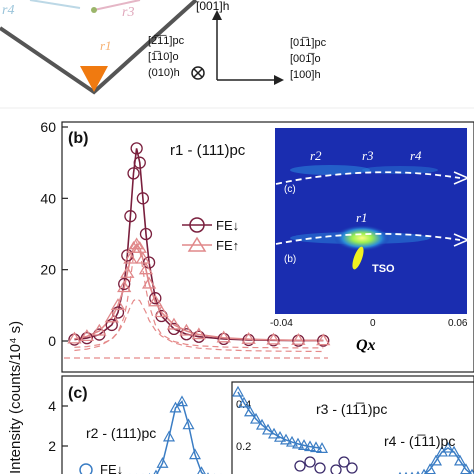 The width and height of the screenshot is (474, 474). Describe the element at coordinates (262, 275) in the screenshot. I see `inset-ytick-2: 4.30` at that location.